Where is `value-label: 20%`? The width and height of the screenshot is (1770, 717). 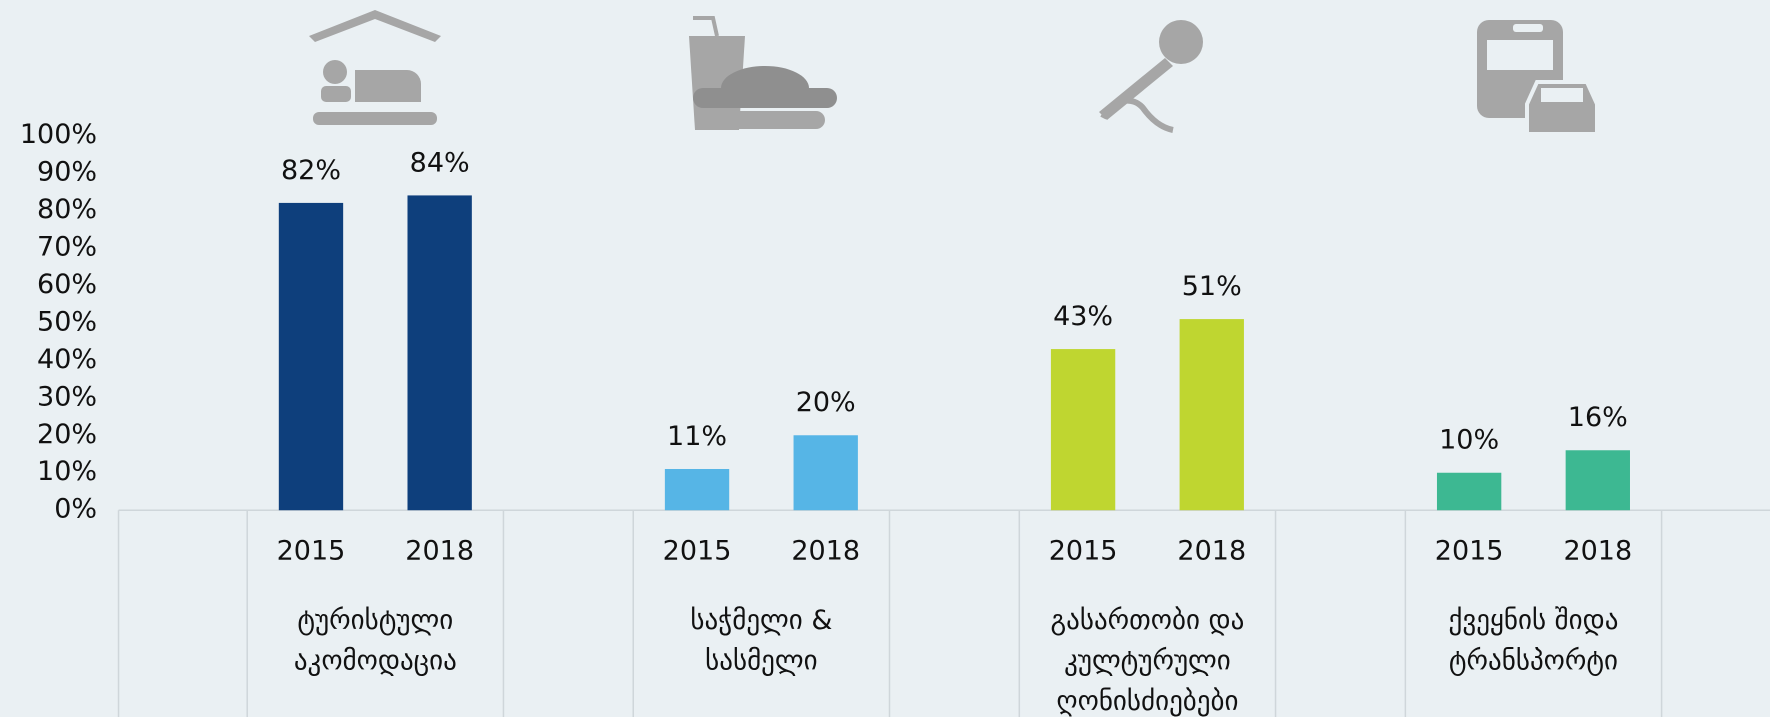 value-label: 20% is located at coordinates (826, 402).